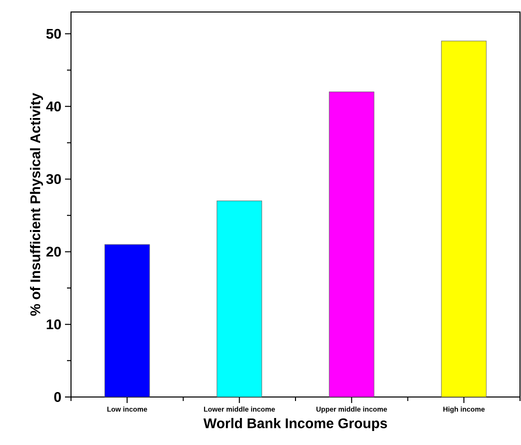  Describe the element at coordinates (57, 397) in the screenshot. I see `y-tick-label: 0` at that location.